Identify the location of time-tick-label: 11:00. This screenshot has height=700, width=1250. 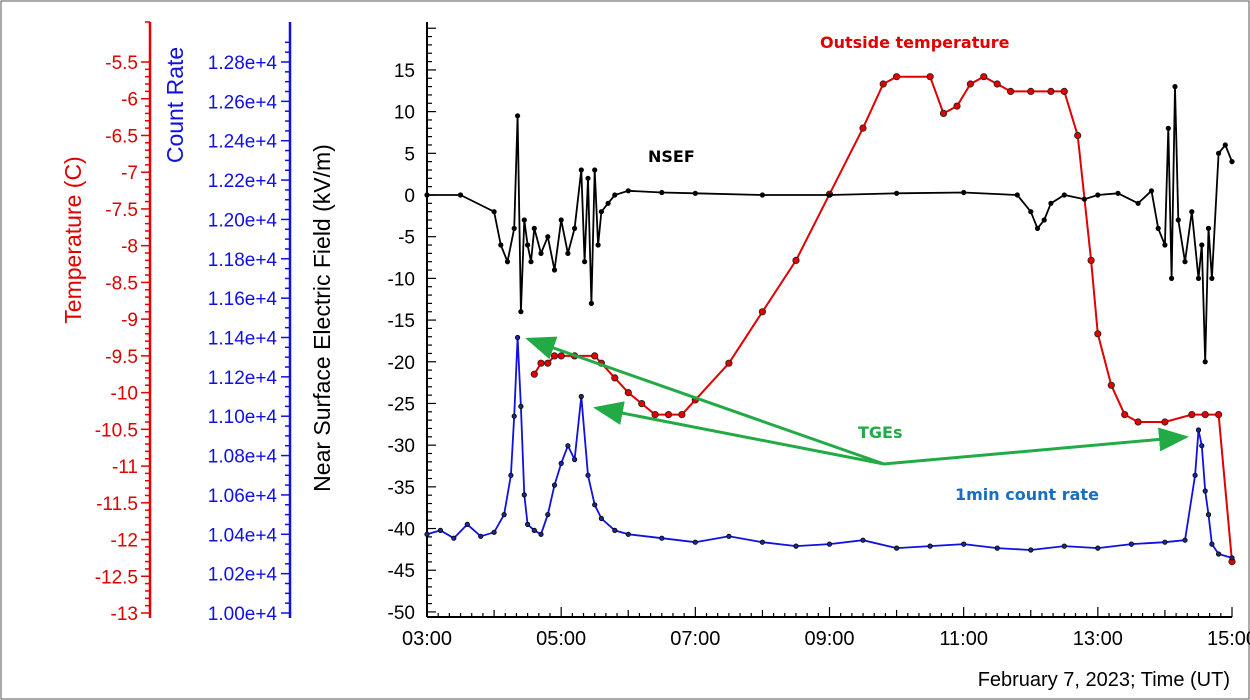
(963, 639).